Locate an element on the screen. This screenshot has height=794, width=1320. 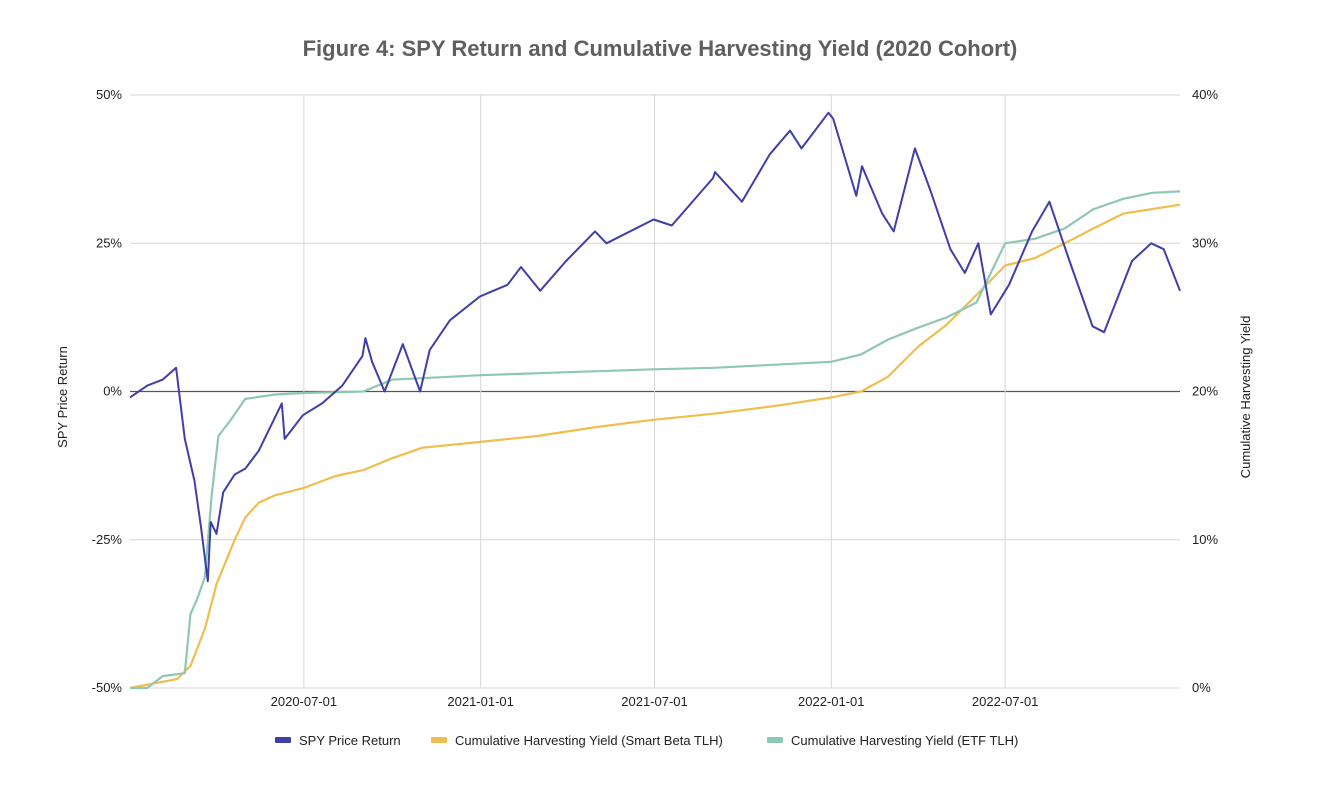
left-tick-label: -50% is located at coordinates (107, 687).